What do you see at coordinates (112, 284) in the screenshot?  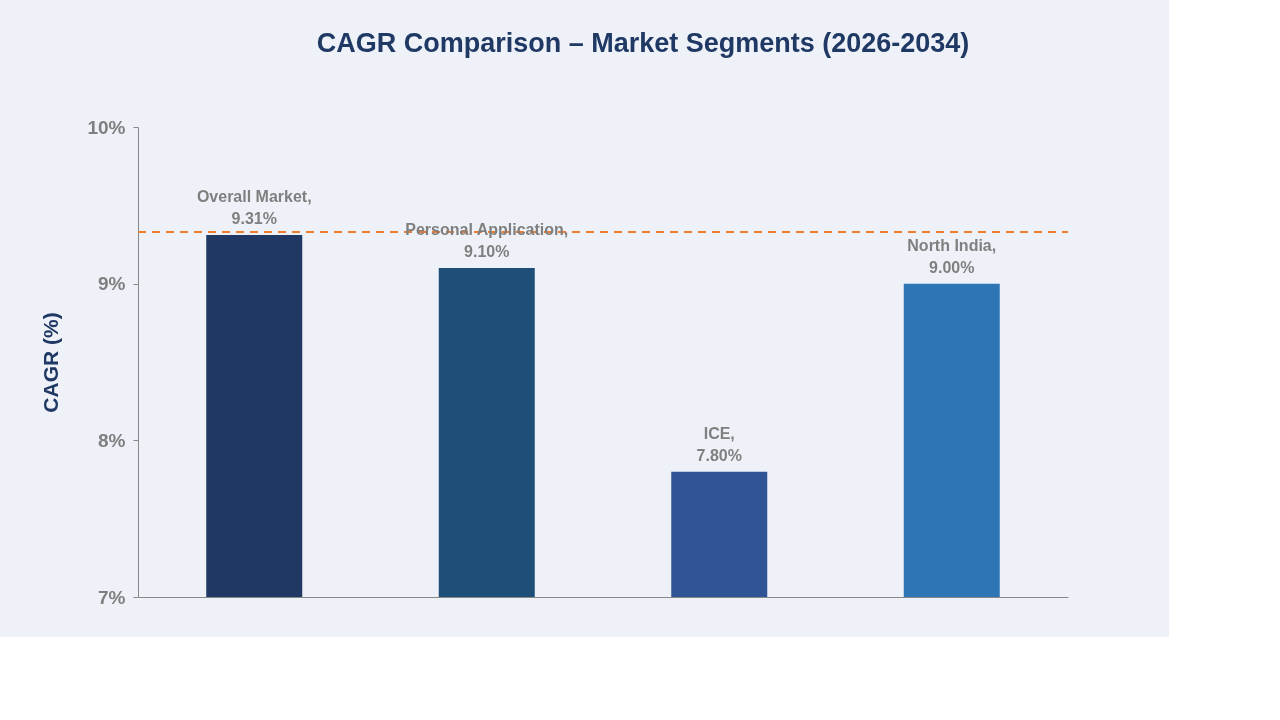 I see `y-tick-label: 9%` at bounding box center [112, 284].